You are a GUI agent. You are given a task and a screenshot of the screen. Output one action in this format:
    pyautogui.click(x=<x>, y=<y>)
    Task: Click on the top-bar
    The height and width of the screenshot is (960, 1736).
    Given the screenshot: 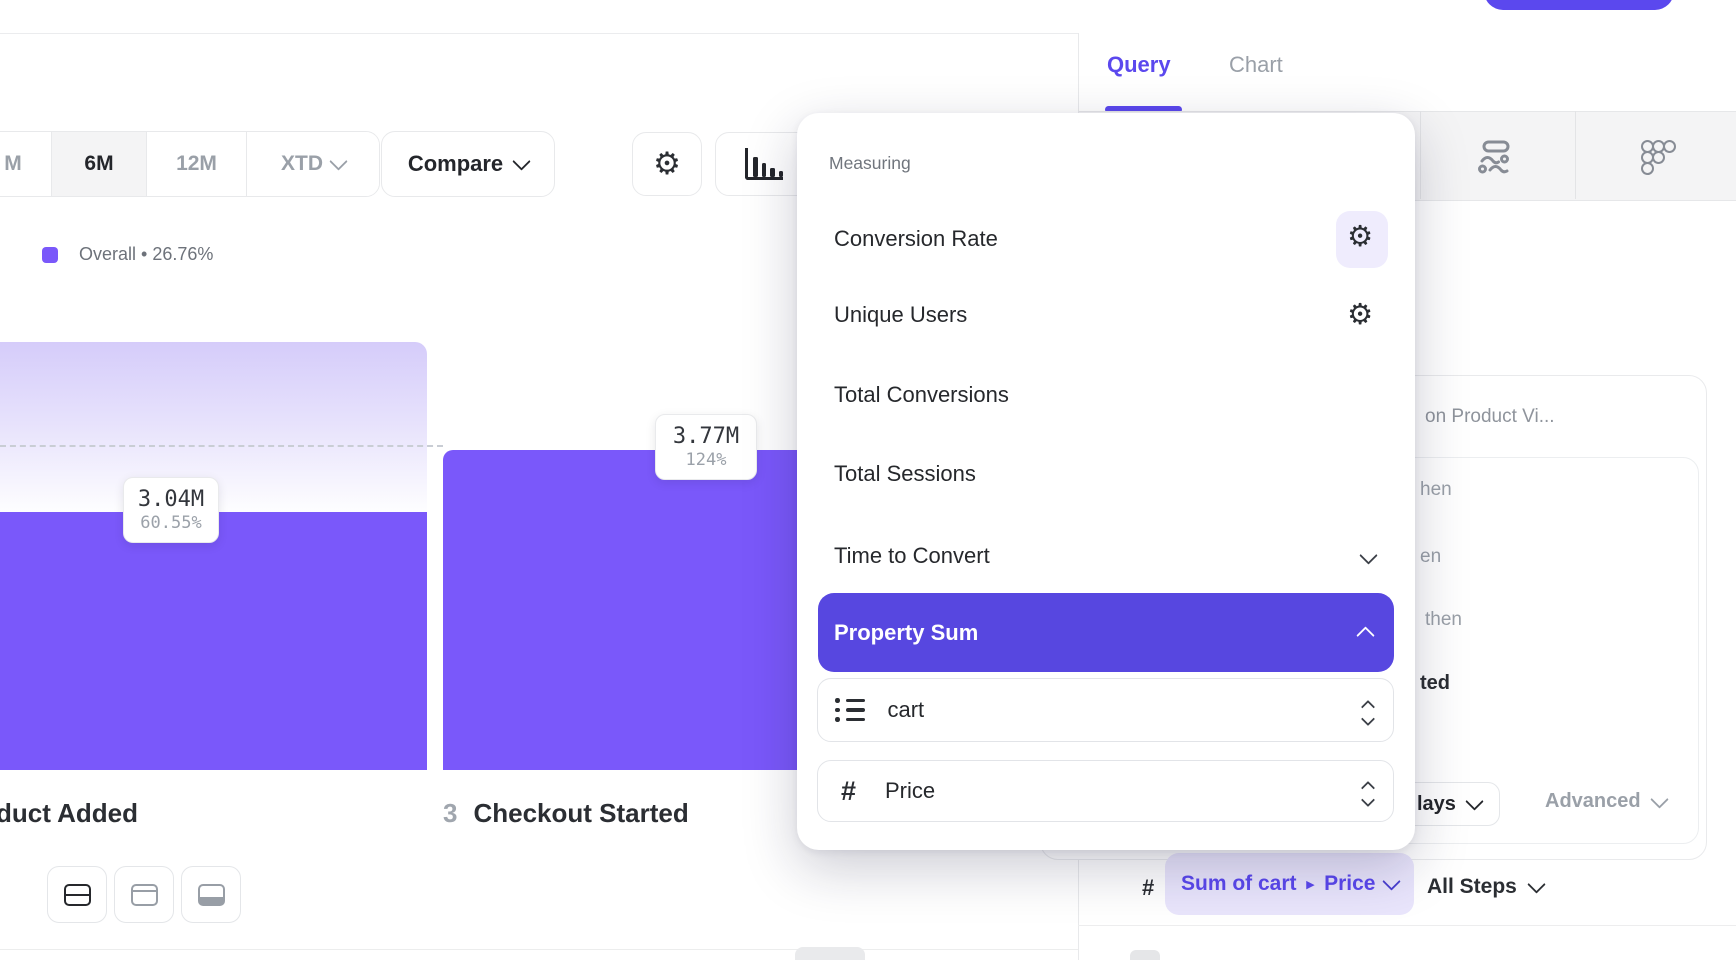 What is the action you would take?
    pyautogui.click(x=868, y=17)
    